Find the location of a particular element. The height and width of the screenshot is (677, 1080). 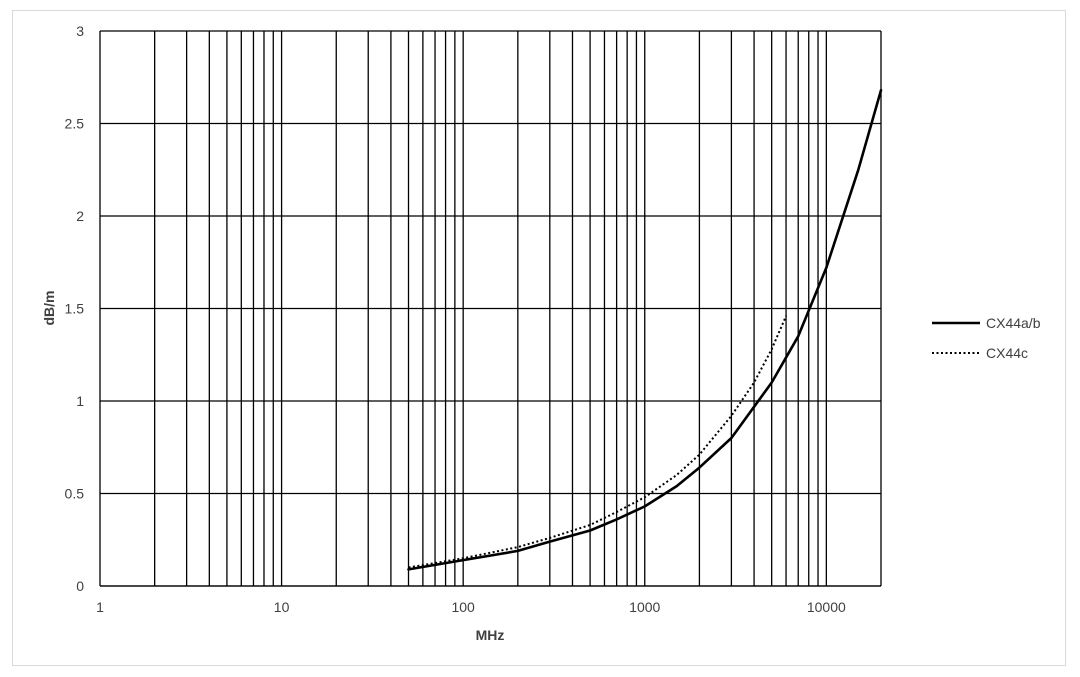

y-tick-label: 2 is located at coordinates (80, 216).